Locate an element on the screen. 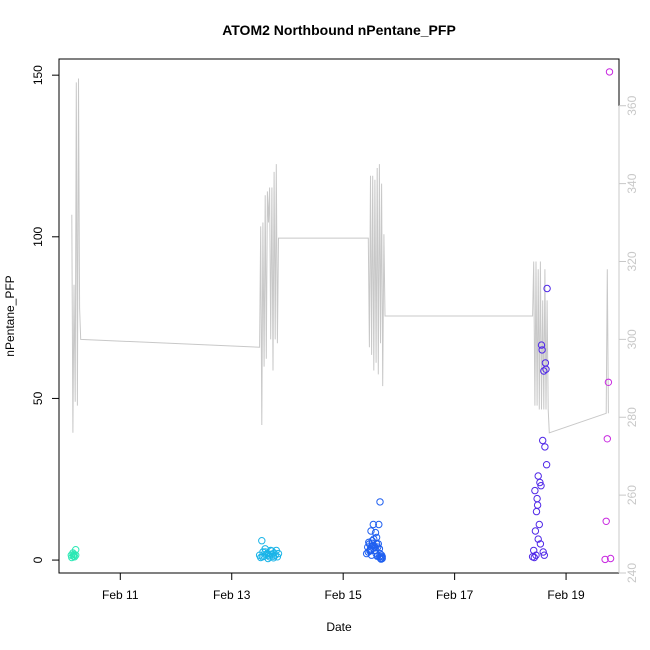  y-axis-right: 240 260 280 300 320 340 360 is located at coordinates (628, 339).